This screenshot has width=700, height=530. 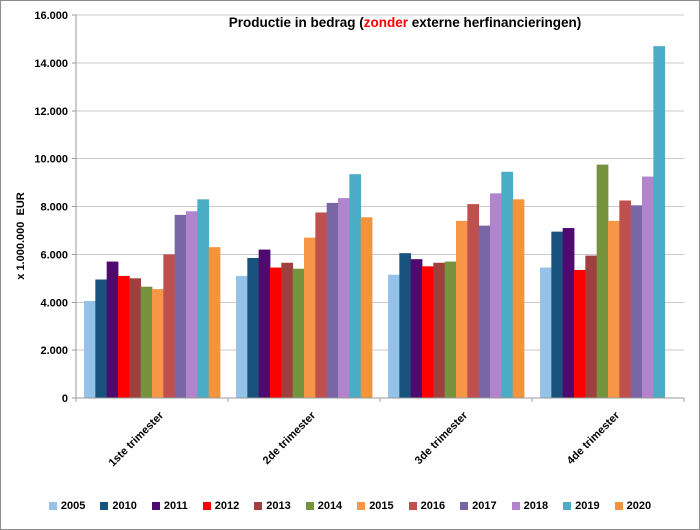 What do you see at coordinates (124, 506) in the screenshot?
I see `legend-label-2010: 2010` at bounding box center [124, 506].